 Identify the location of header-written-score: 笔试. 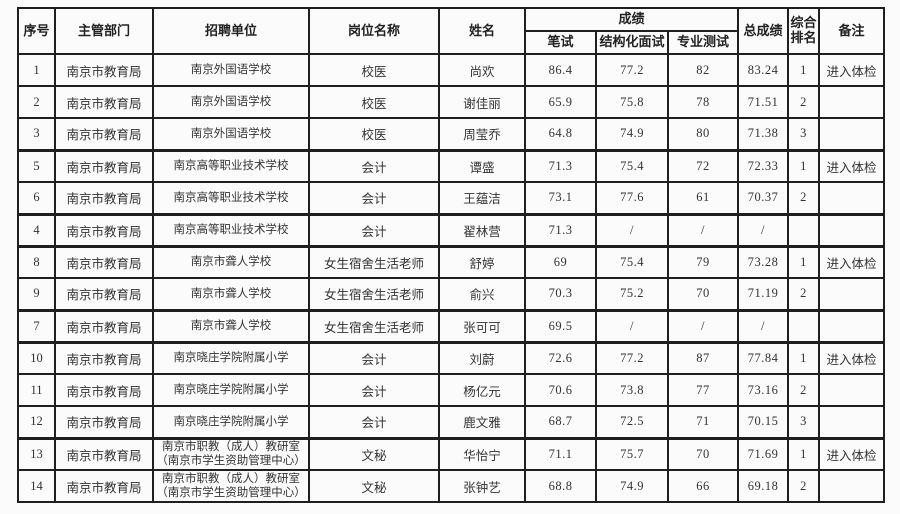
(560, 42).